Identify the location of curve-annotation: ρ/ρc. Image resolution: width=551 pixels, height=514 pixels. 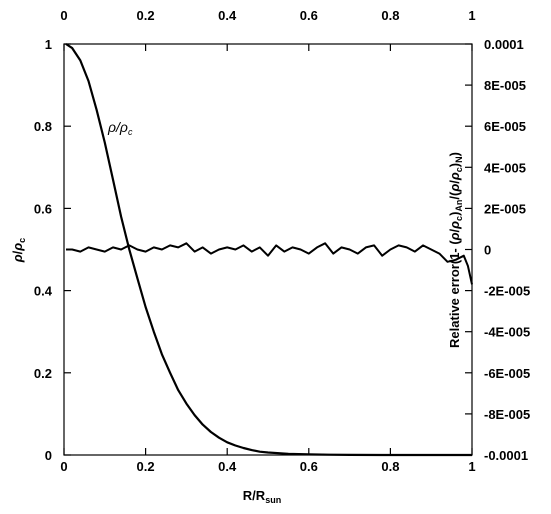
(120, 128).